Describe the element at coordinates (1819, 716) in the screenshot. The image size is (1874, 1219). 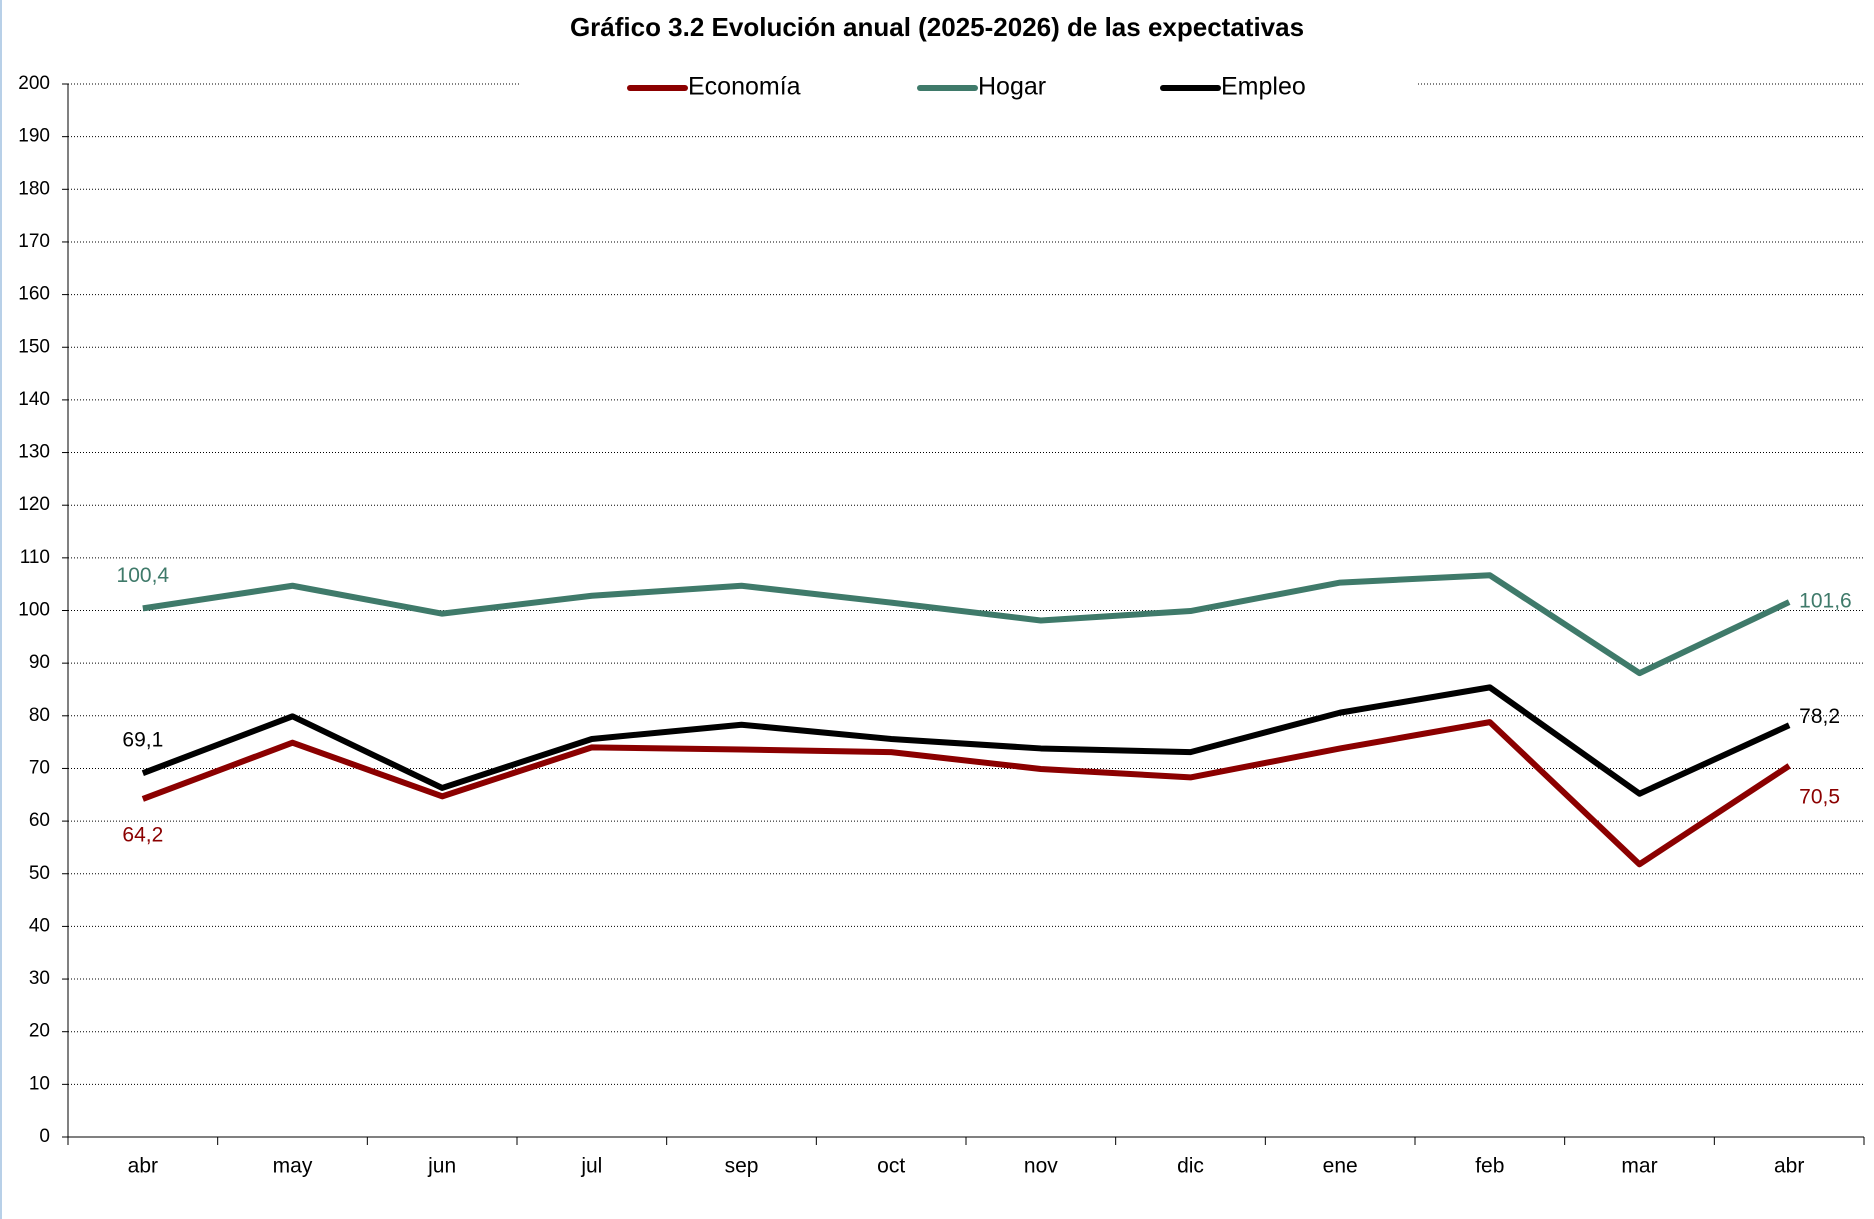
I see `data-label: 78,2` at that location.